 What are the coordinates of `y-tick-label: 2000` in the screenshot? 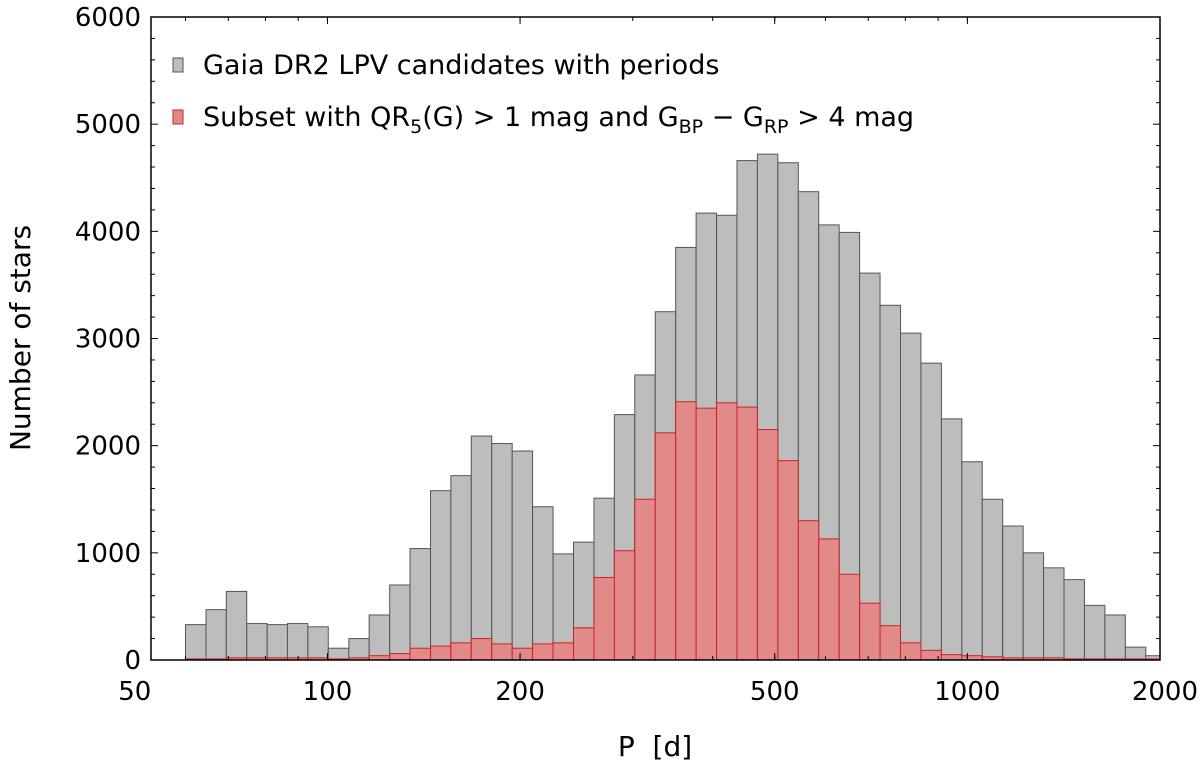 It's located at (108, 447).